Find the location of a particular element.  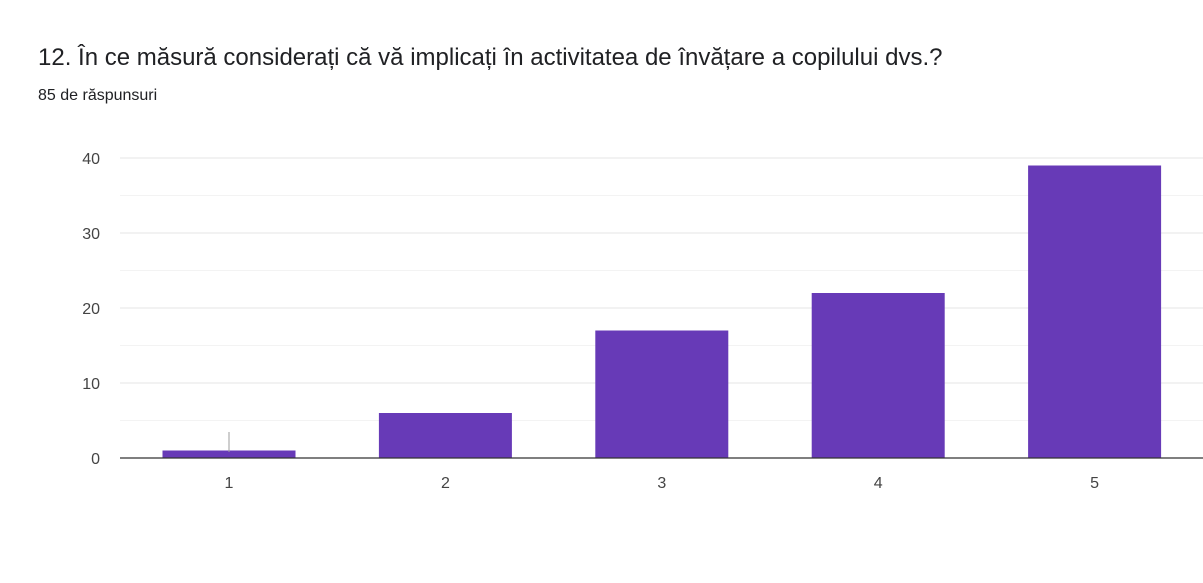

x-tick-label: 5 is located at coordinates (1094, 483).